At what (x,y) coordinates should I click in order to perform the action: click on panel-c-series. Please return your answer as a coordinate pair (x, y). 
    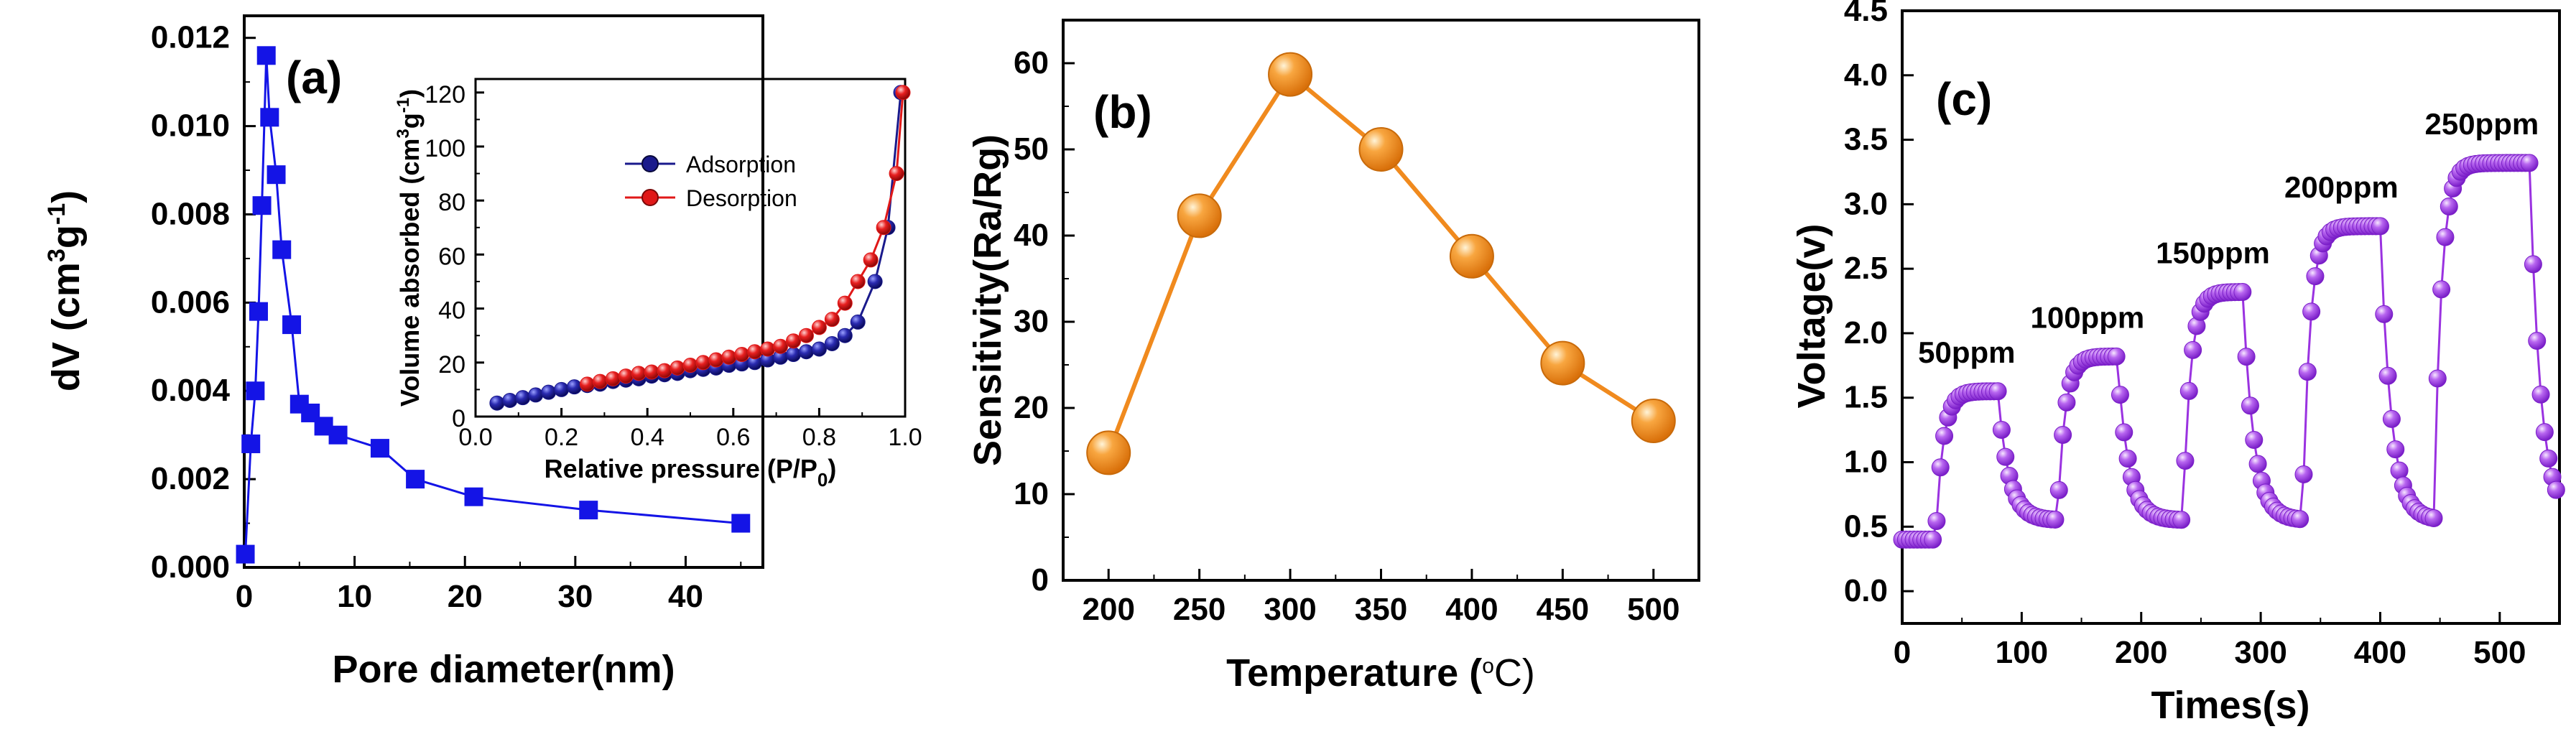
    Looking at the image, I should click on (2229, 352).